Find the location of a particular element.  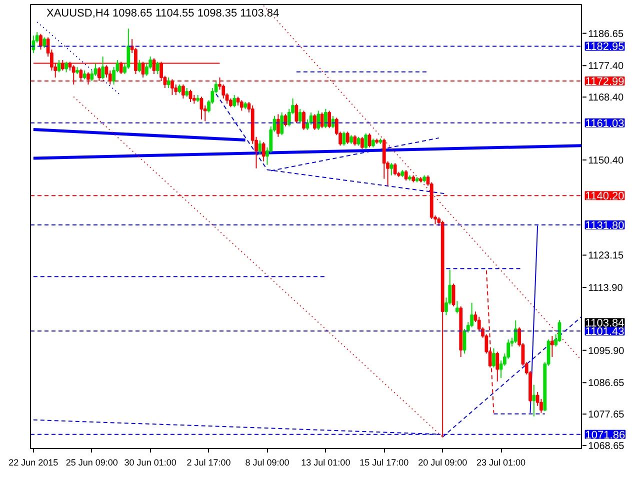

x-tick-label: 30 Jun 01:00 is located at coordinates (150, 463).